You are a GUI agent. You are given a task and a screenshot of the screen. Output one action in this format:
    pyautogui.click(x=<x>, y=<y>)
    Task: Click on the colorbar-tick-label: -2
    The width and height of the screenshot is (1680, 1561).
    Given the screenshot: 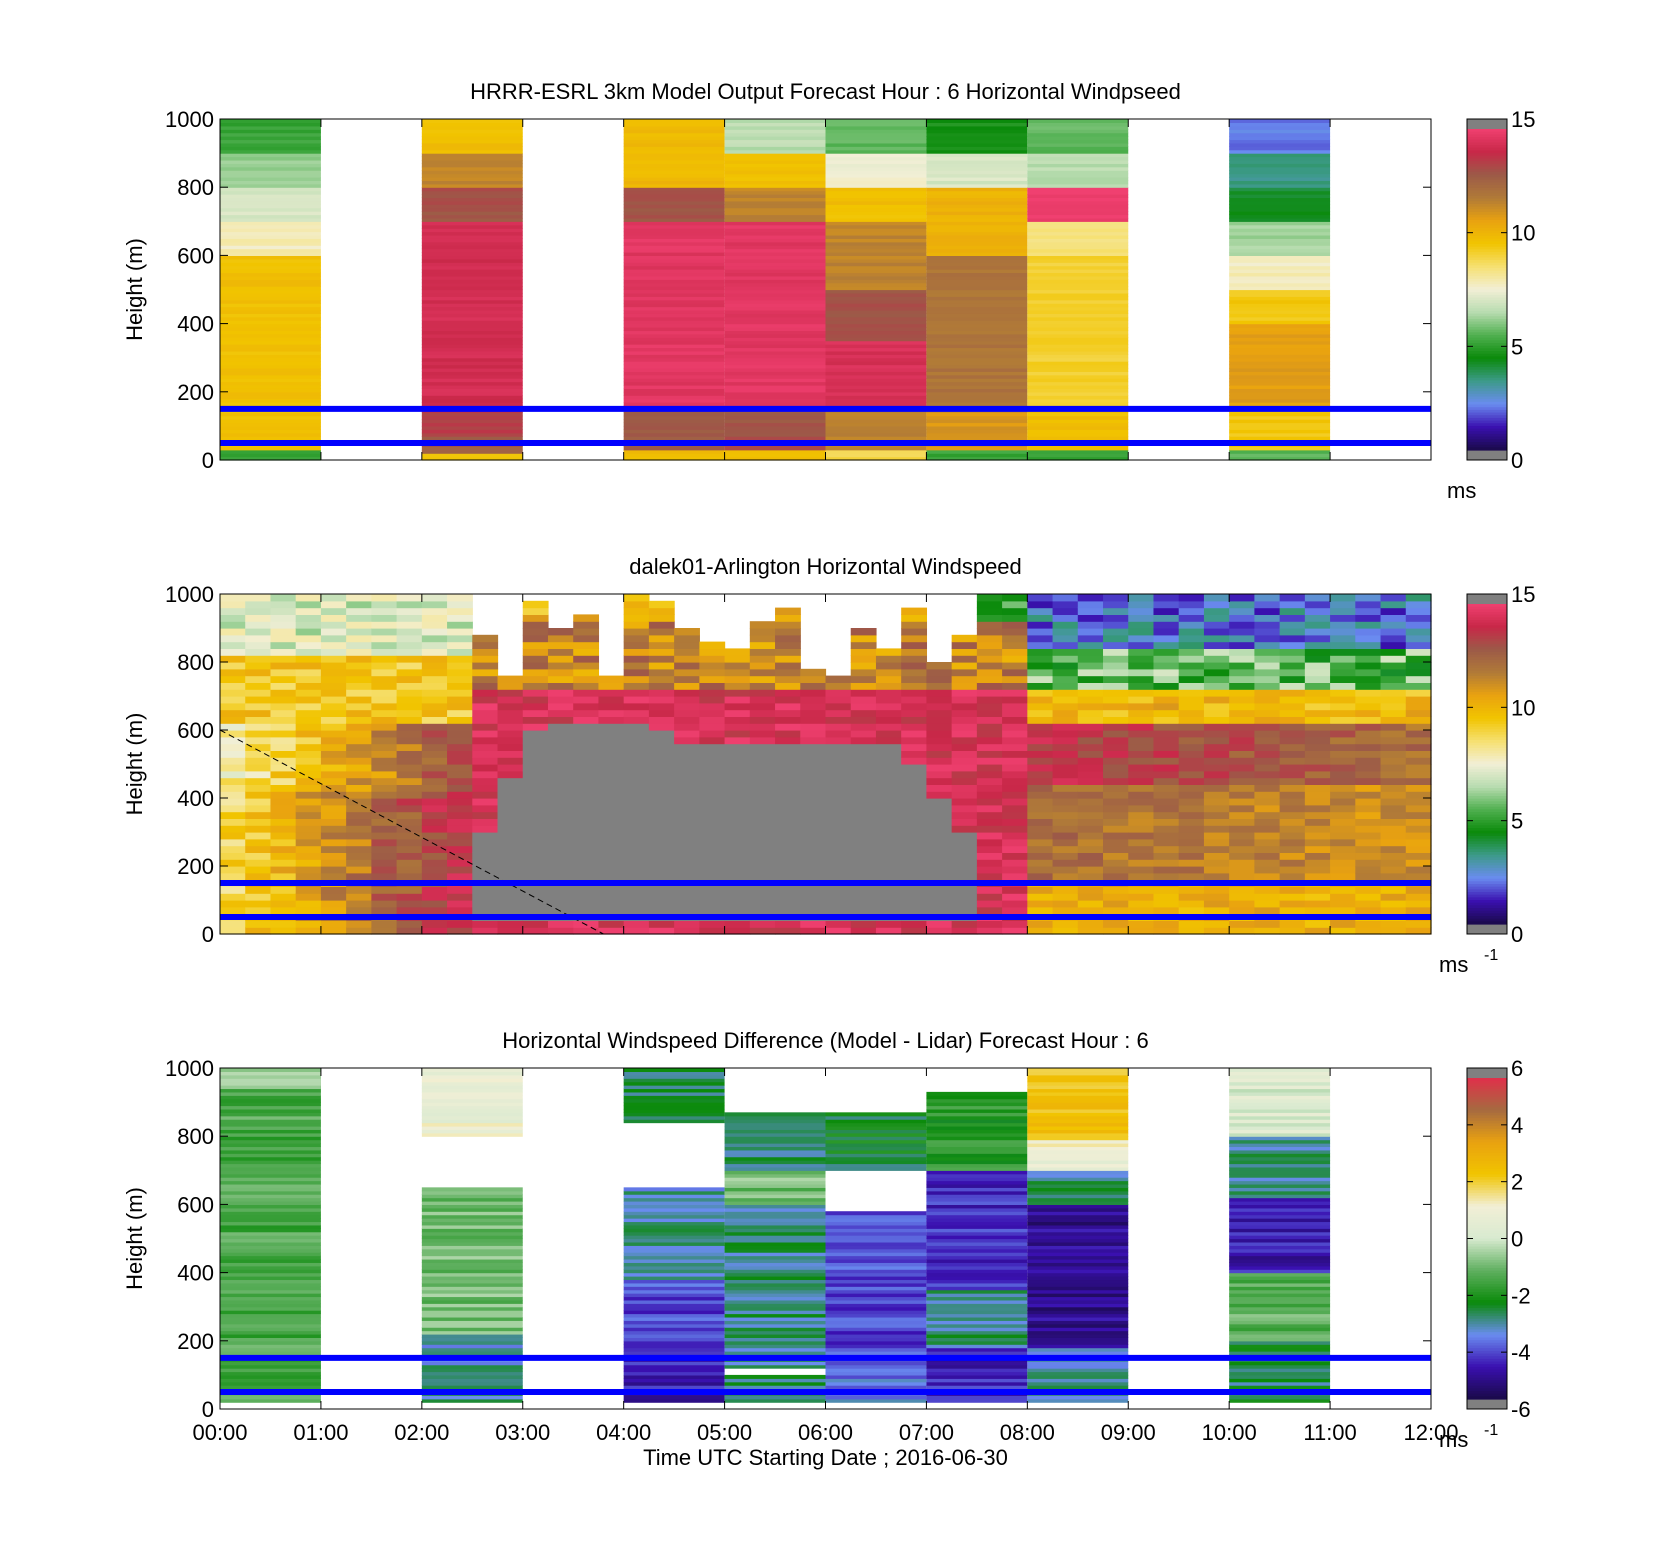 What is the action you would take?
    pyautogui.click(x=1521, y=1295)
    